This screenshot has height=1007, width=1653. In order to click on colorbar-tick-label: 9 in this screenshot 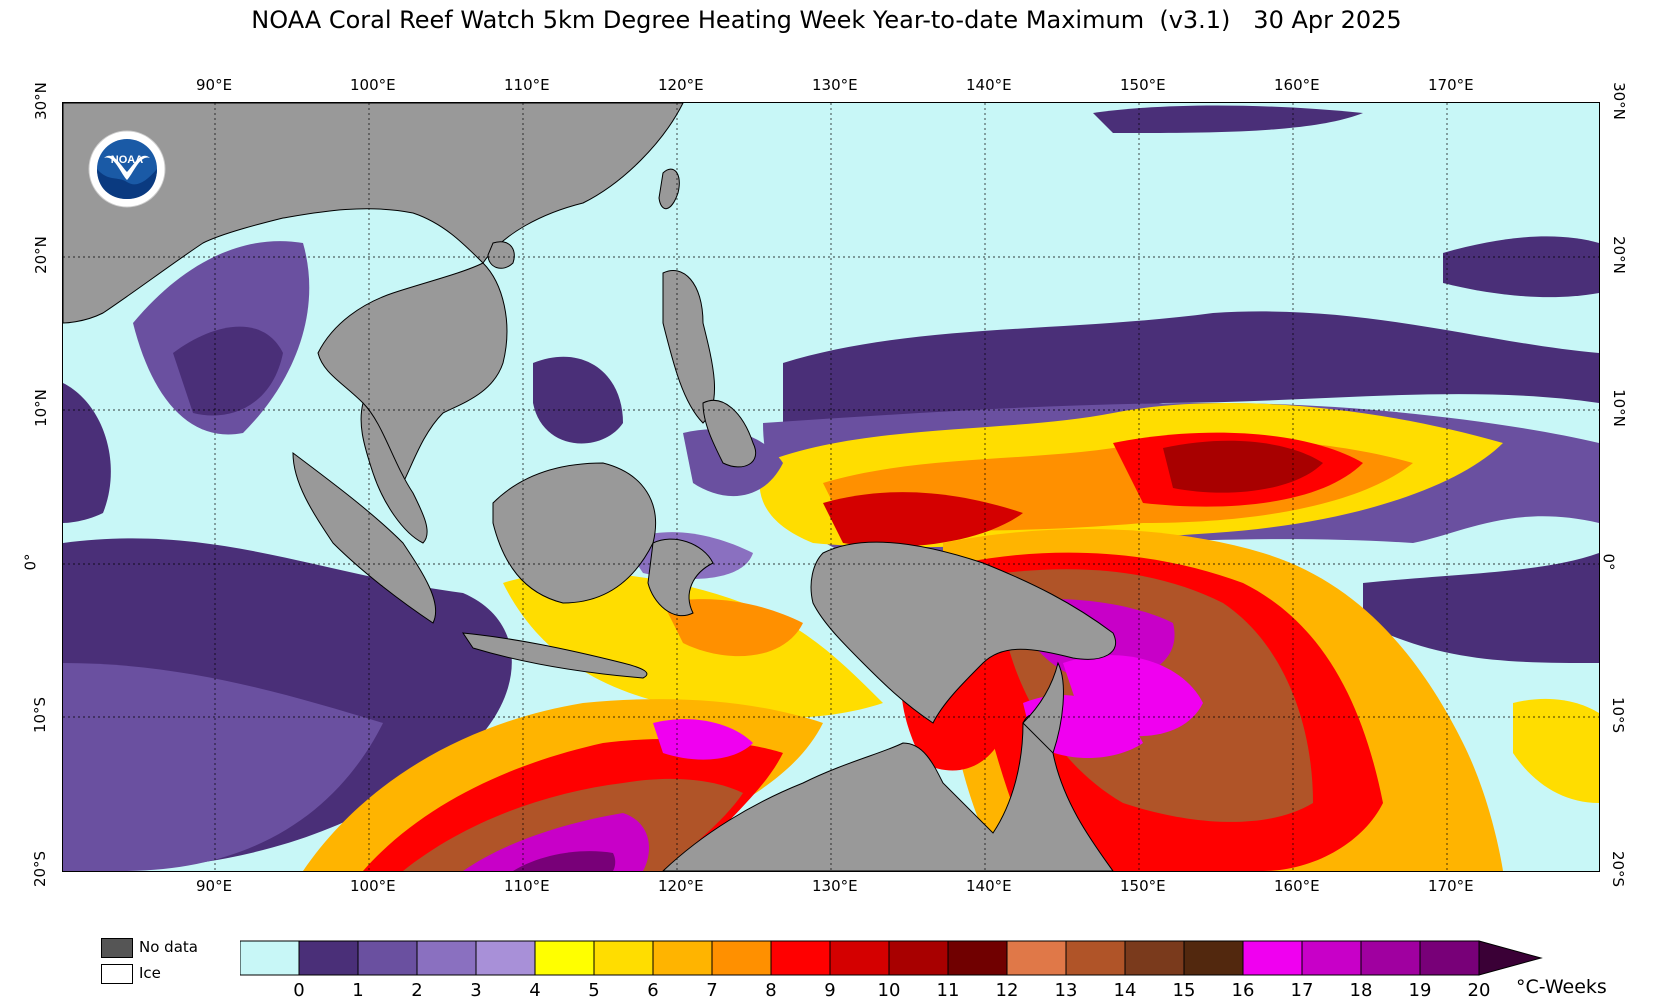, I will do `click(830, 990)`.